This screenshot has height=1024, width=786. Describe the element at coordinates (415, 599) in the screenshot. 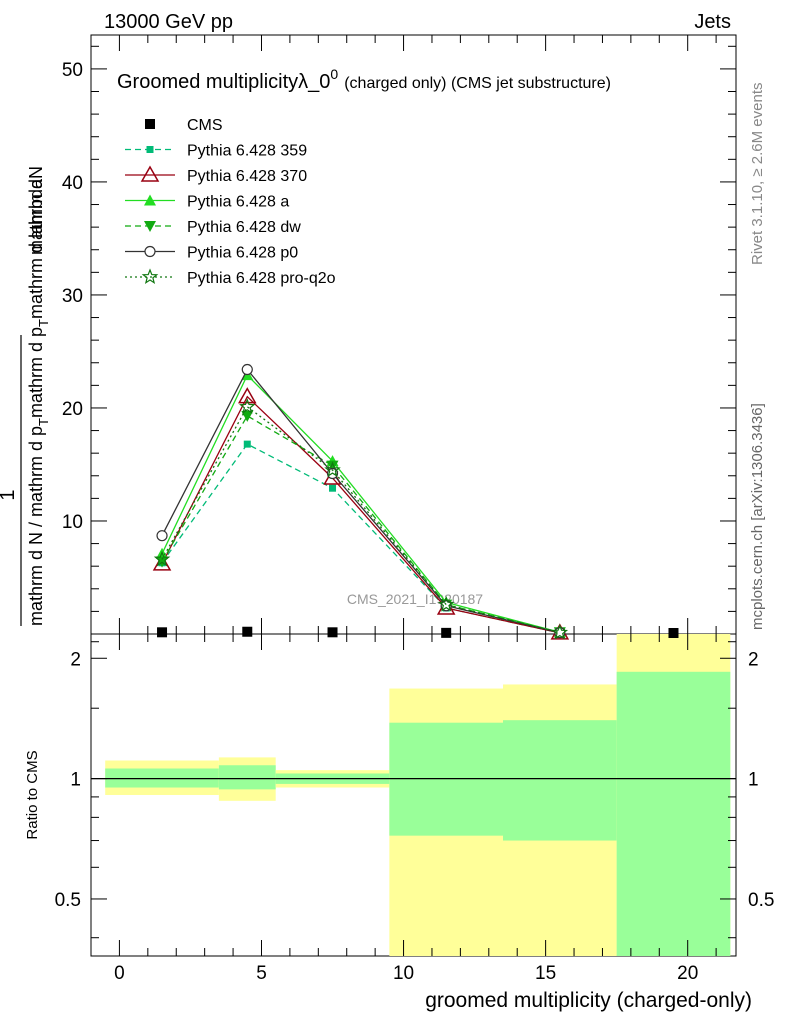

I see `watermark: CMS_2021_I1920187` at that location.